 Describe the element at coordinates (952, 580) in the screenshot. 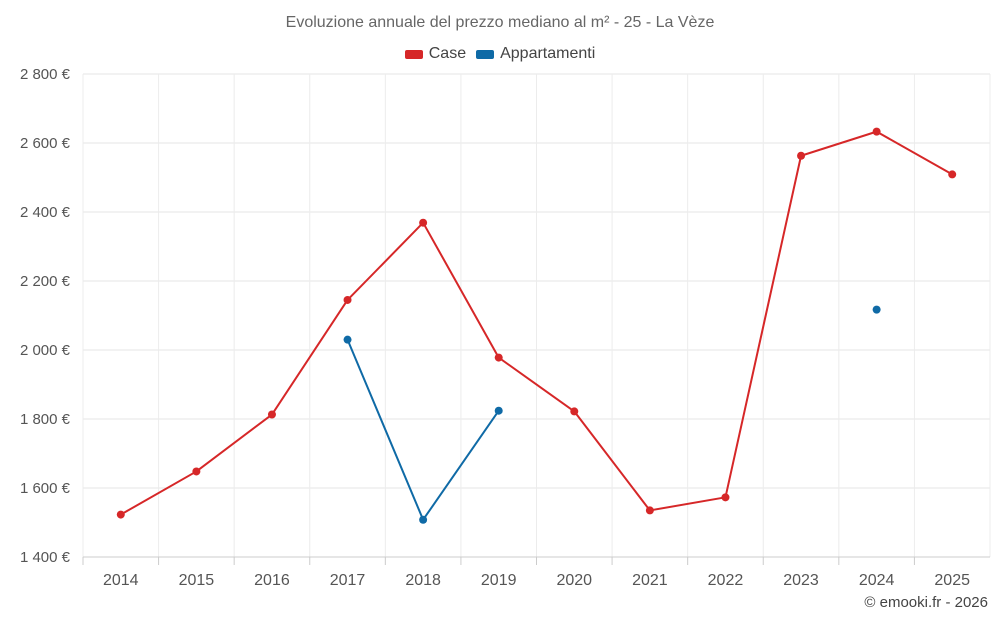

I see `x-tick-label: 2025` at that location.